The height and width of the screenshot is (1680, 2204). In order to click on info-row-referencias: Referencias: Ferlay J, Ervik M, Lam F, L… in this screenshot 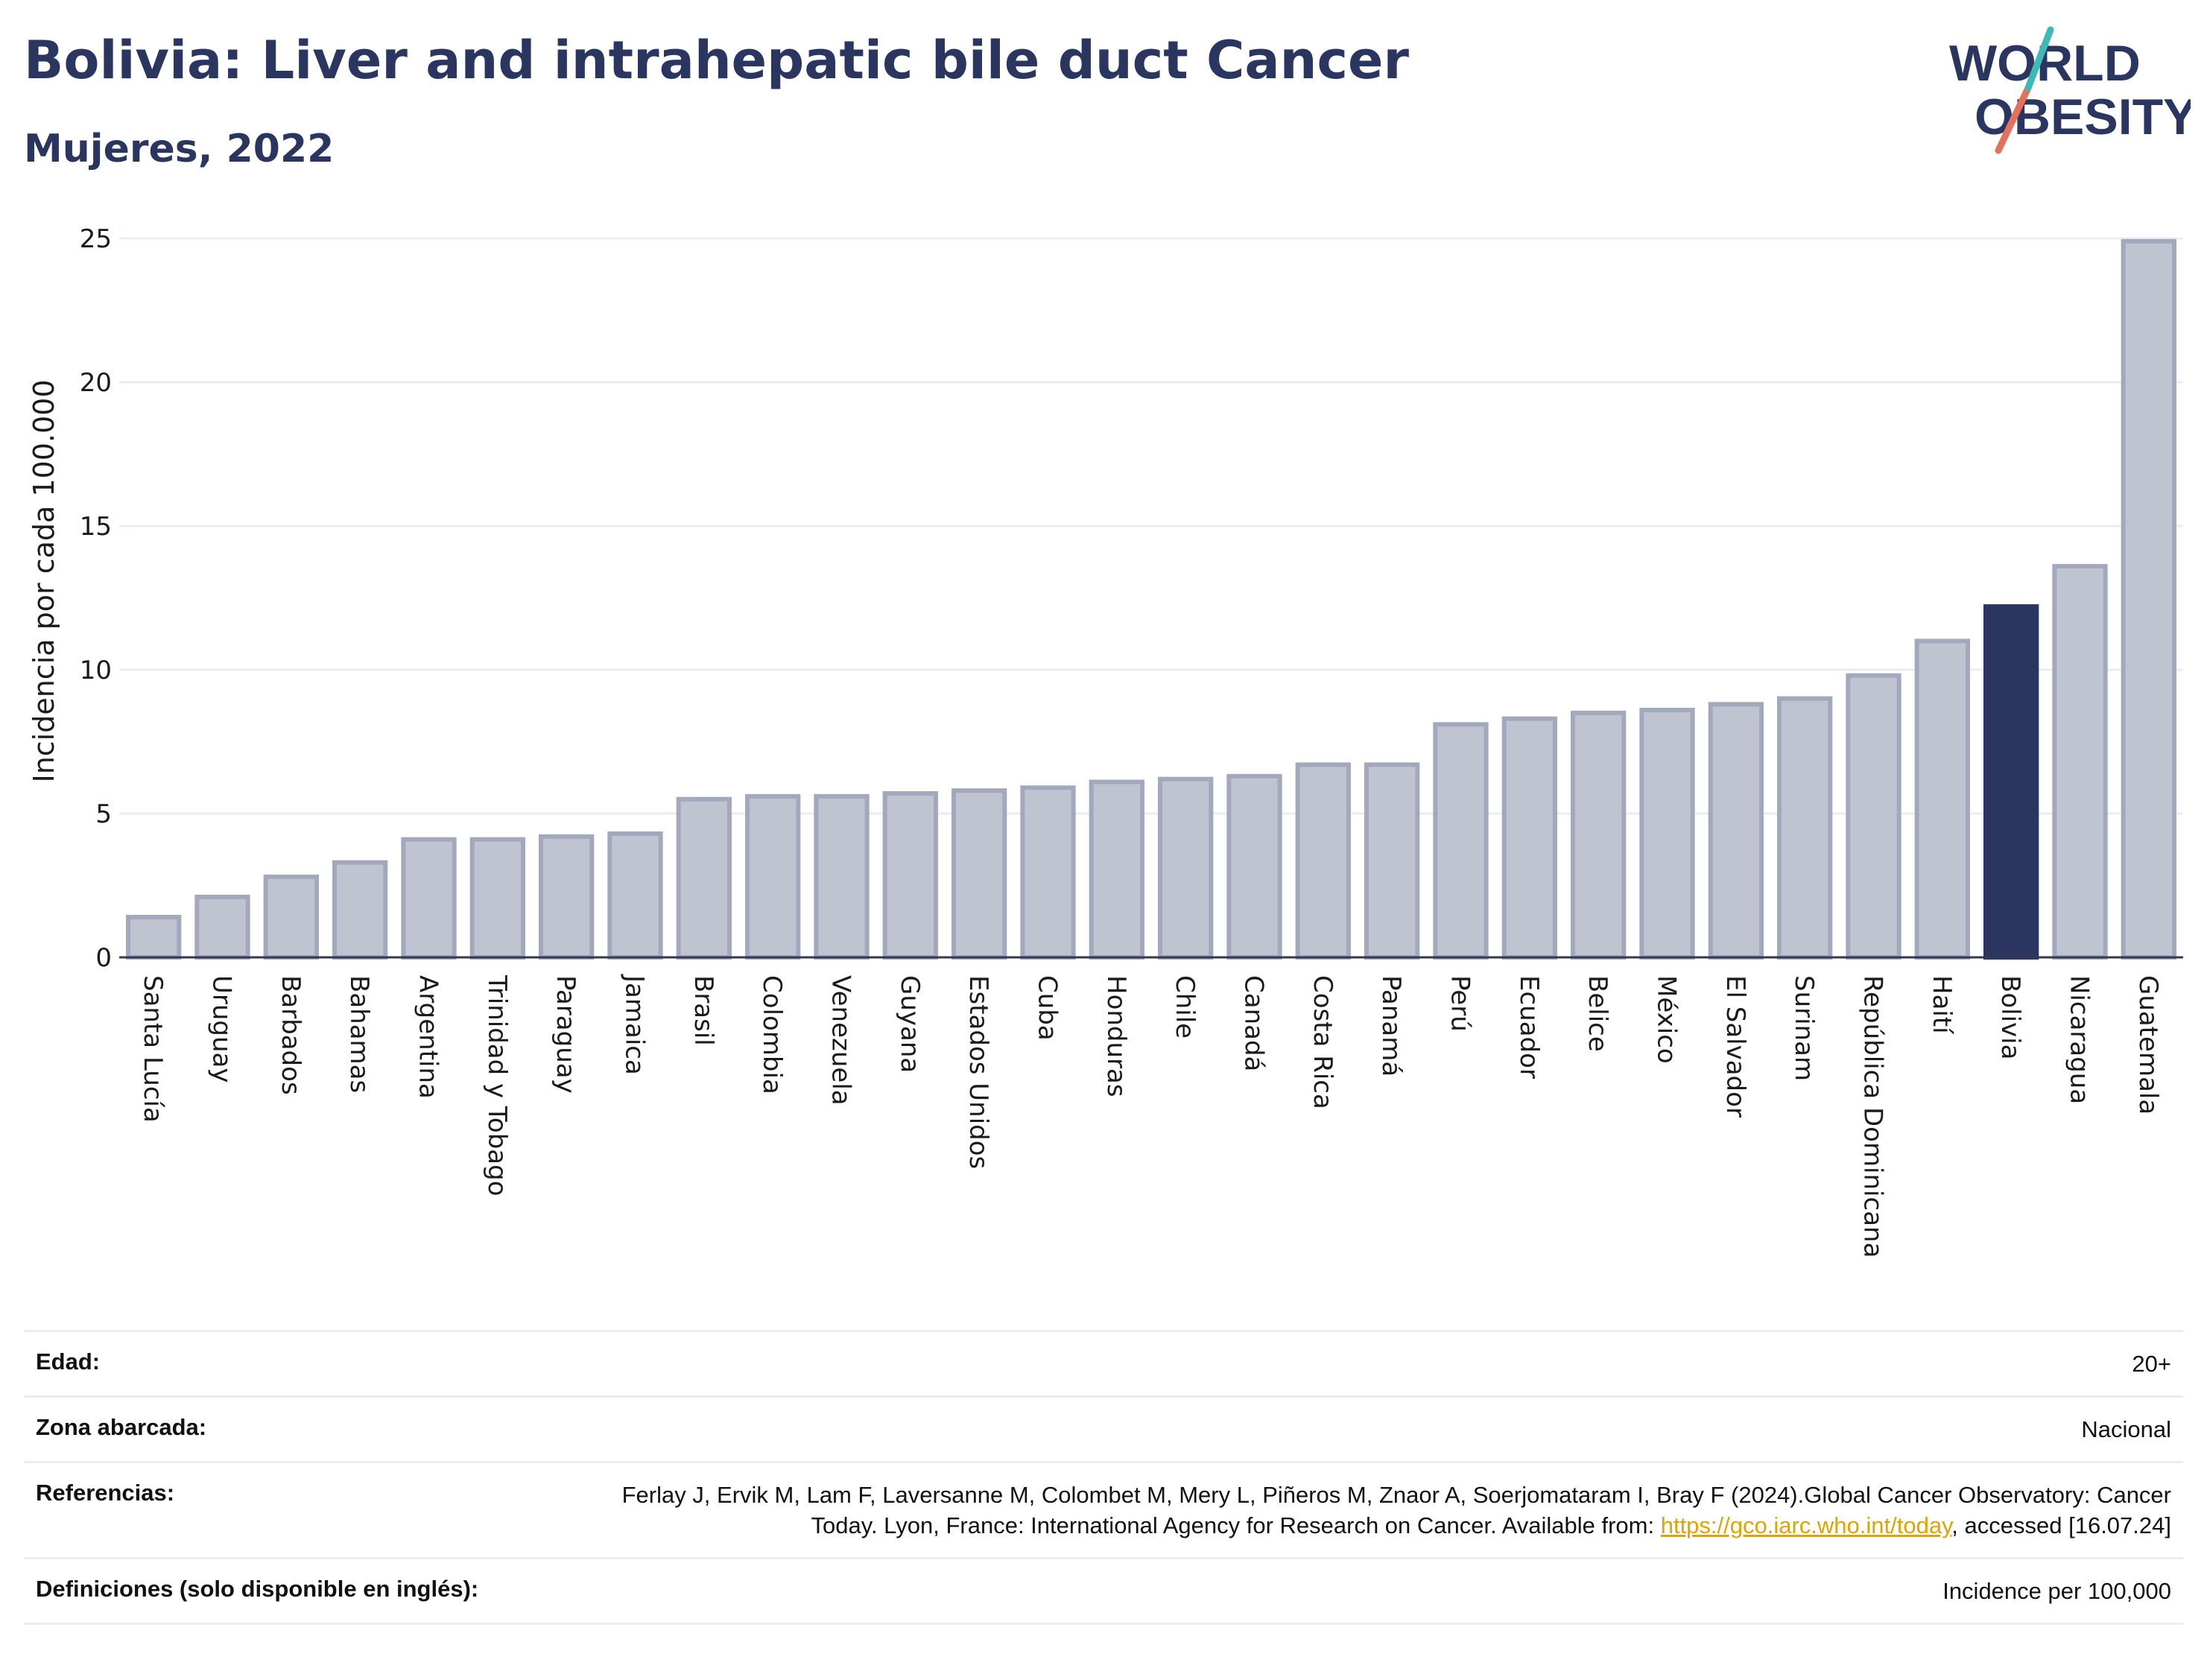, I will do `click(1103, 1511)`.